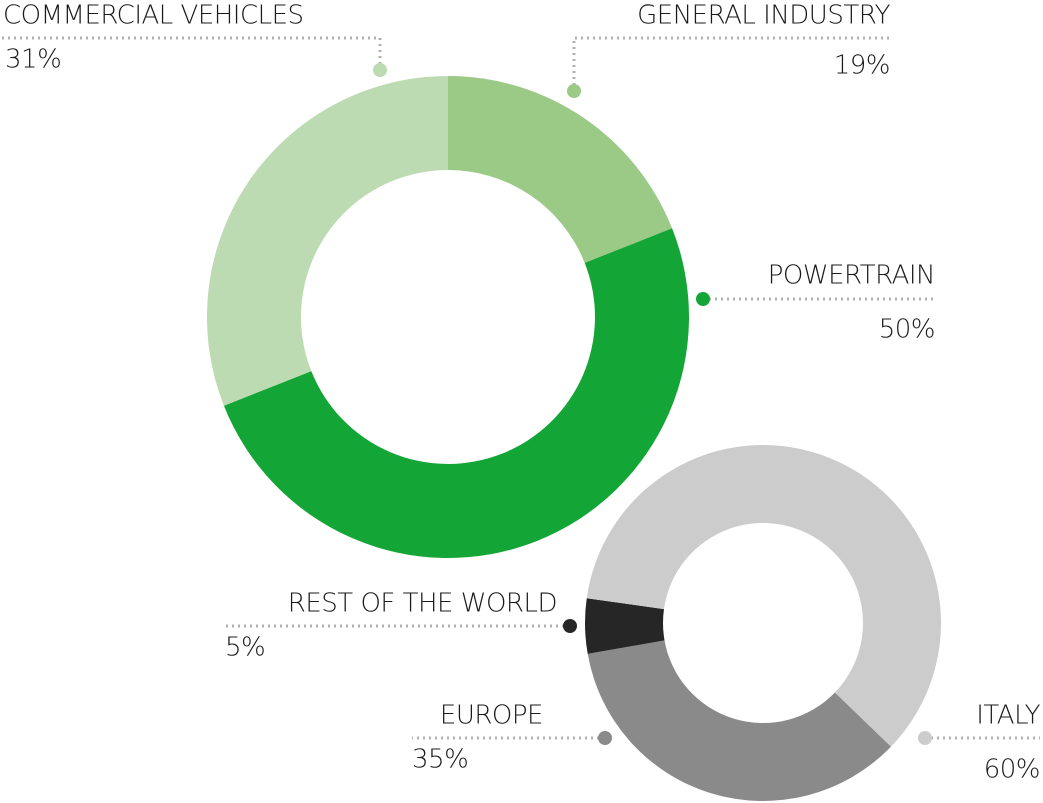 The image size is (1043, 803). What do you see at coordinates (33, 60) in the screenshot?
I see `value-label: 31%` at bounding box center [33, 60].